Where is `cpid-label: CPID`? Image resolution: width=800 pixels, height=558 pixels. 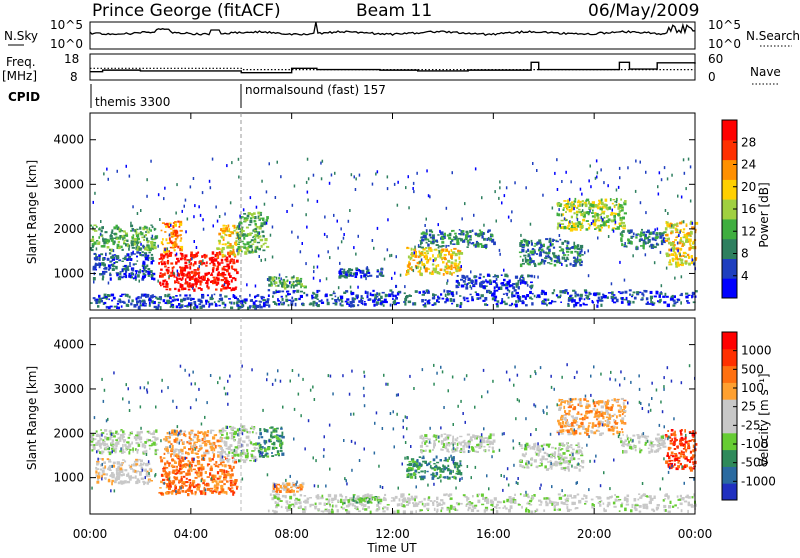 cpid-label: CPID is located at coordinates (24, 97).